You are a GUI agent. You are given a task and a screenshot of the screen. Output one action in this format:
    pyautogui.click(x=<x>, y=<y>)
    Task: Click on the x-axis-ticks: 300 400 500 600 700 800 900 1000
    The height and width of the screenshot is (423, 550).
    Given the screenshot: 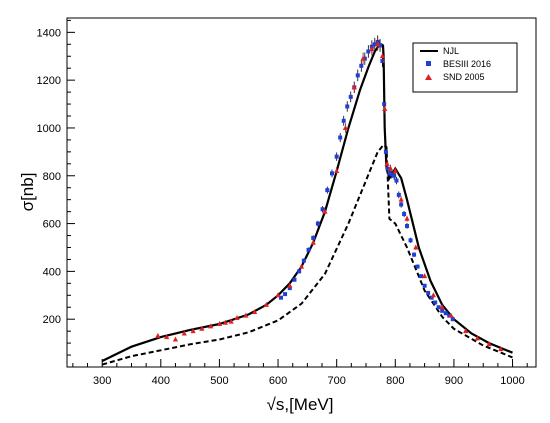 What is the action you would take?
    pyautogui.click(x=300, y=373)
    